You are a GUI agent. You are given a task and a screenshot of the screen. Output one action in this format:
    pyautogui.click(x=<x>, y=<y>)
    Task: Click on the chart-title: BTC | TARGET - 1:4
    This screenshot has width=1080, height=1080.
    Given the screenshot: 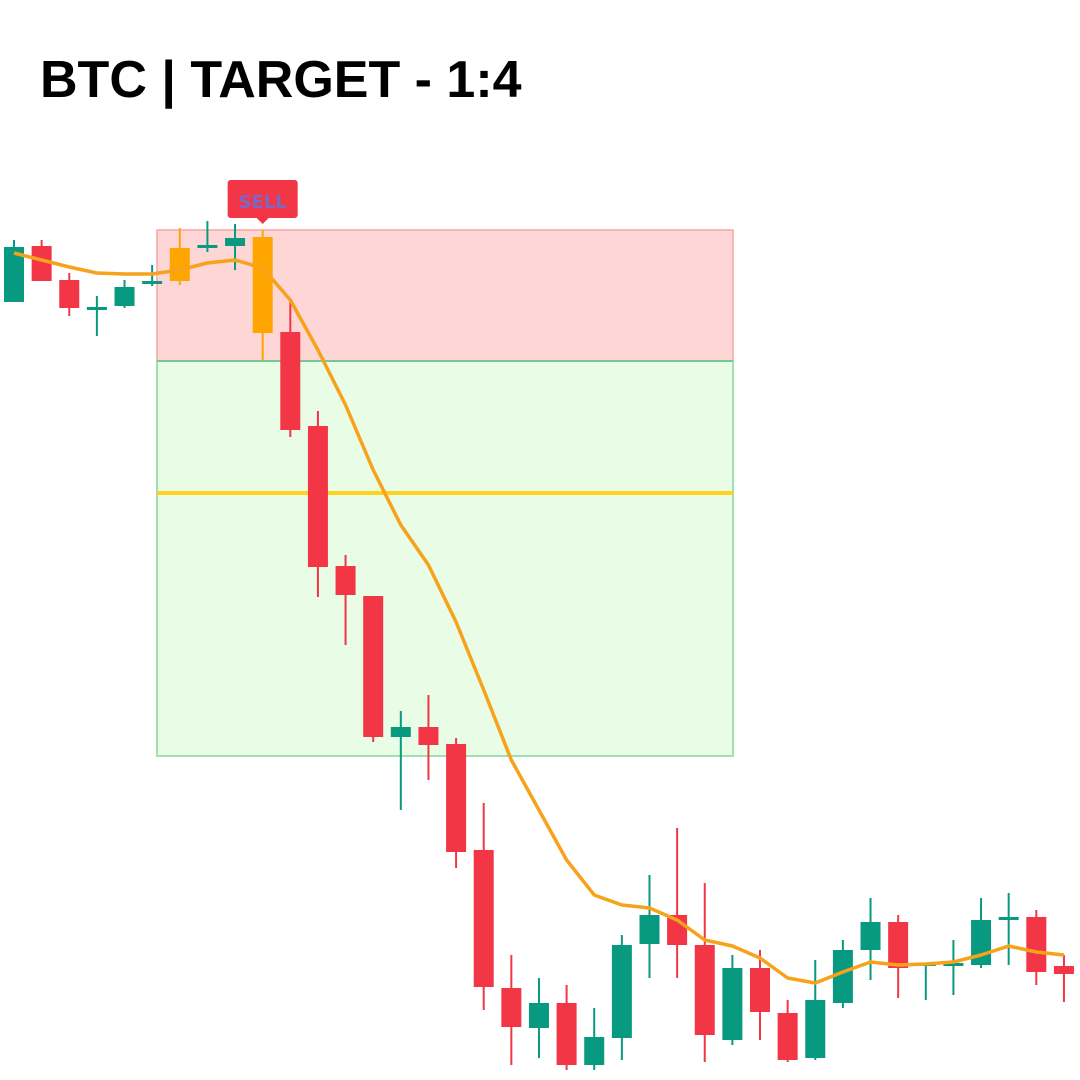 What is the action you would take?
    pyautogui.click(x=281, y=80)
    